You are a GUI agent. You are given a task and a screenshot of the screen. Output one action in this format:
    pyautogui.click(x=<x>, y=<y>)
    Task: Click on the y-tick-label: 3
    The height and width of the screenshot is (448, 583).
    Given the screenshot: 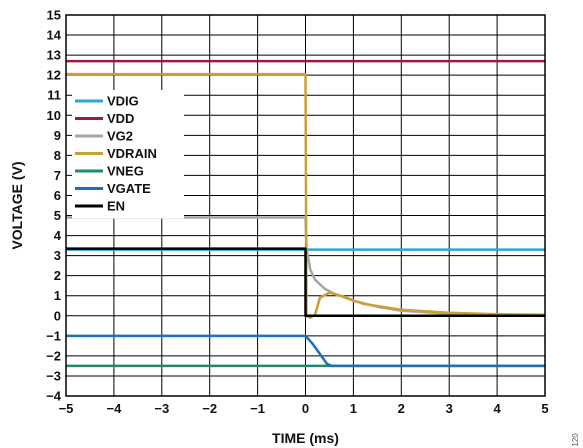 What is the action you would take?
    pyautogui.click(x=57, y=255)
    